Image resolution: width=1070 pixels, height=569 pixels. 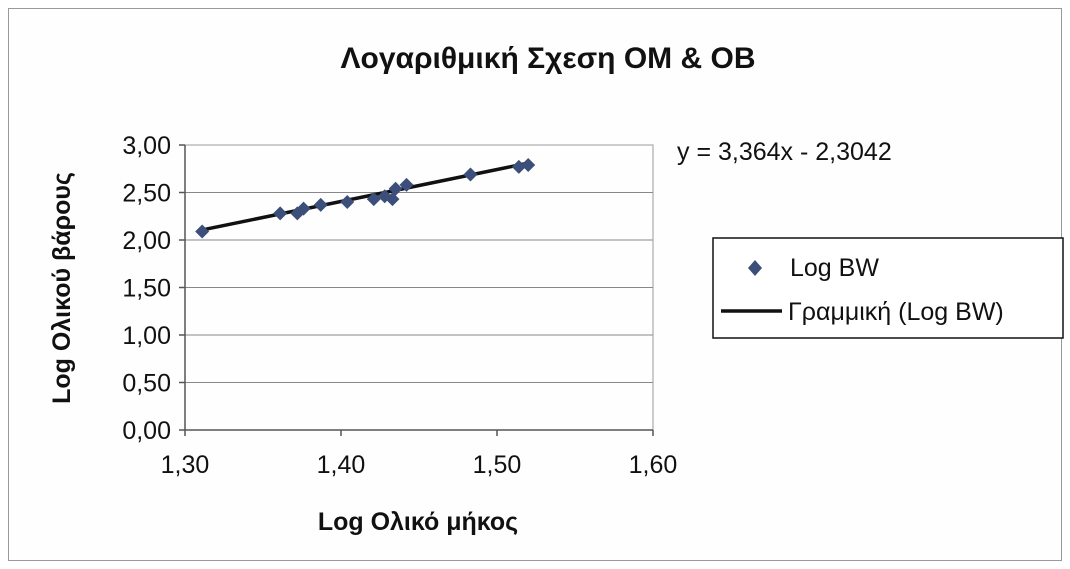 I want to click on legend-marker-diamond-icon, so click(x=755, y=268).